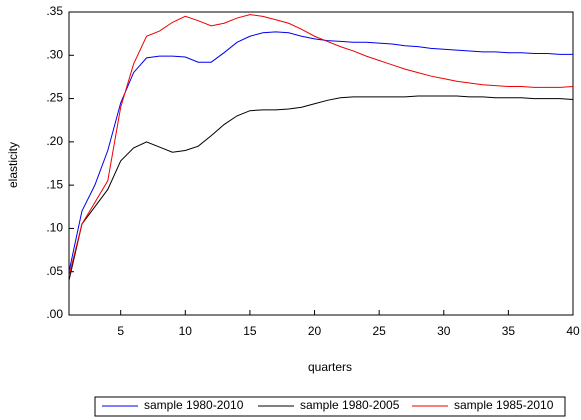 Image resolution: width=581 pixels, height=420 pixels. I want to click on x-tick-label: 5, so click(120, 331).